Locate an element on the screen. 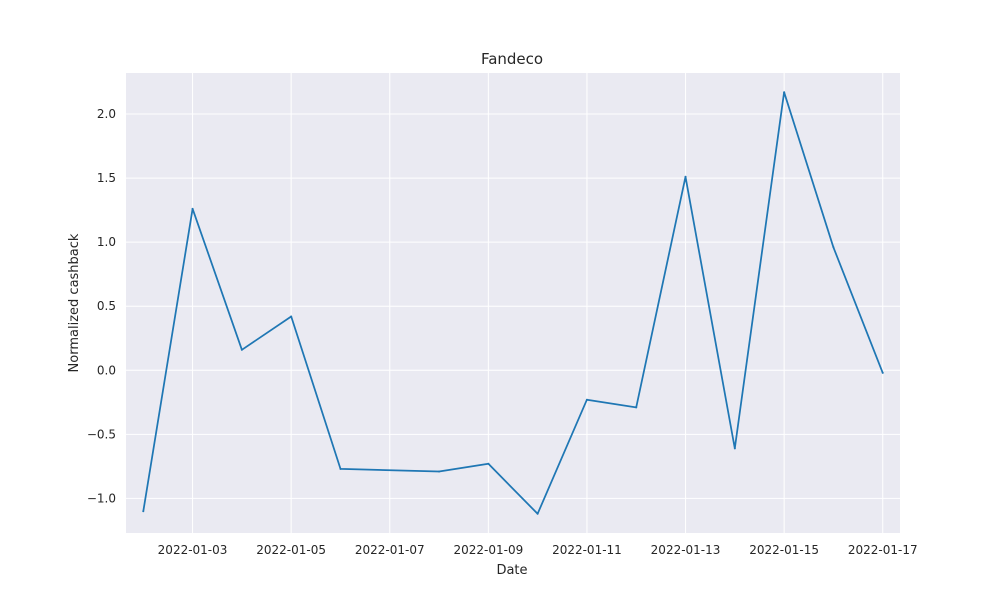  y-tick-label: 0.5 is located at coordinates (106, 306).